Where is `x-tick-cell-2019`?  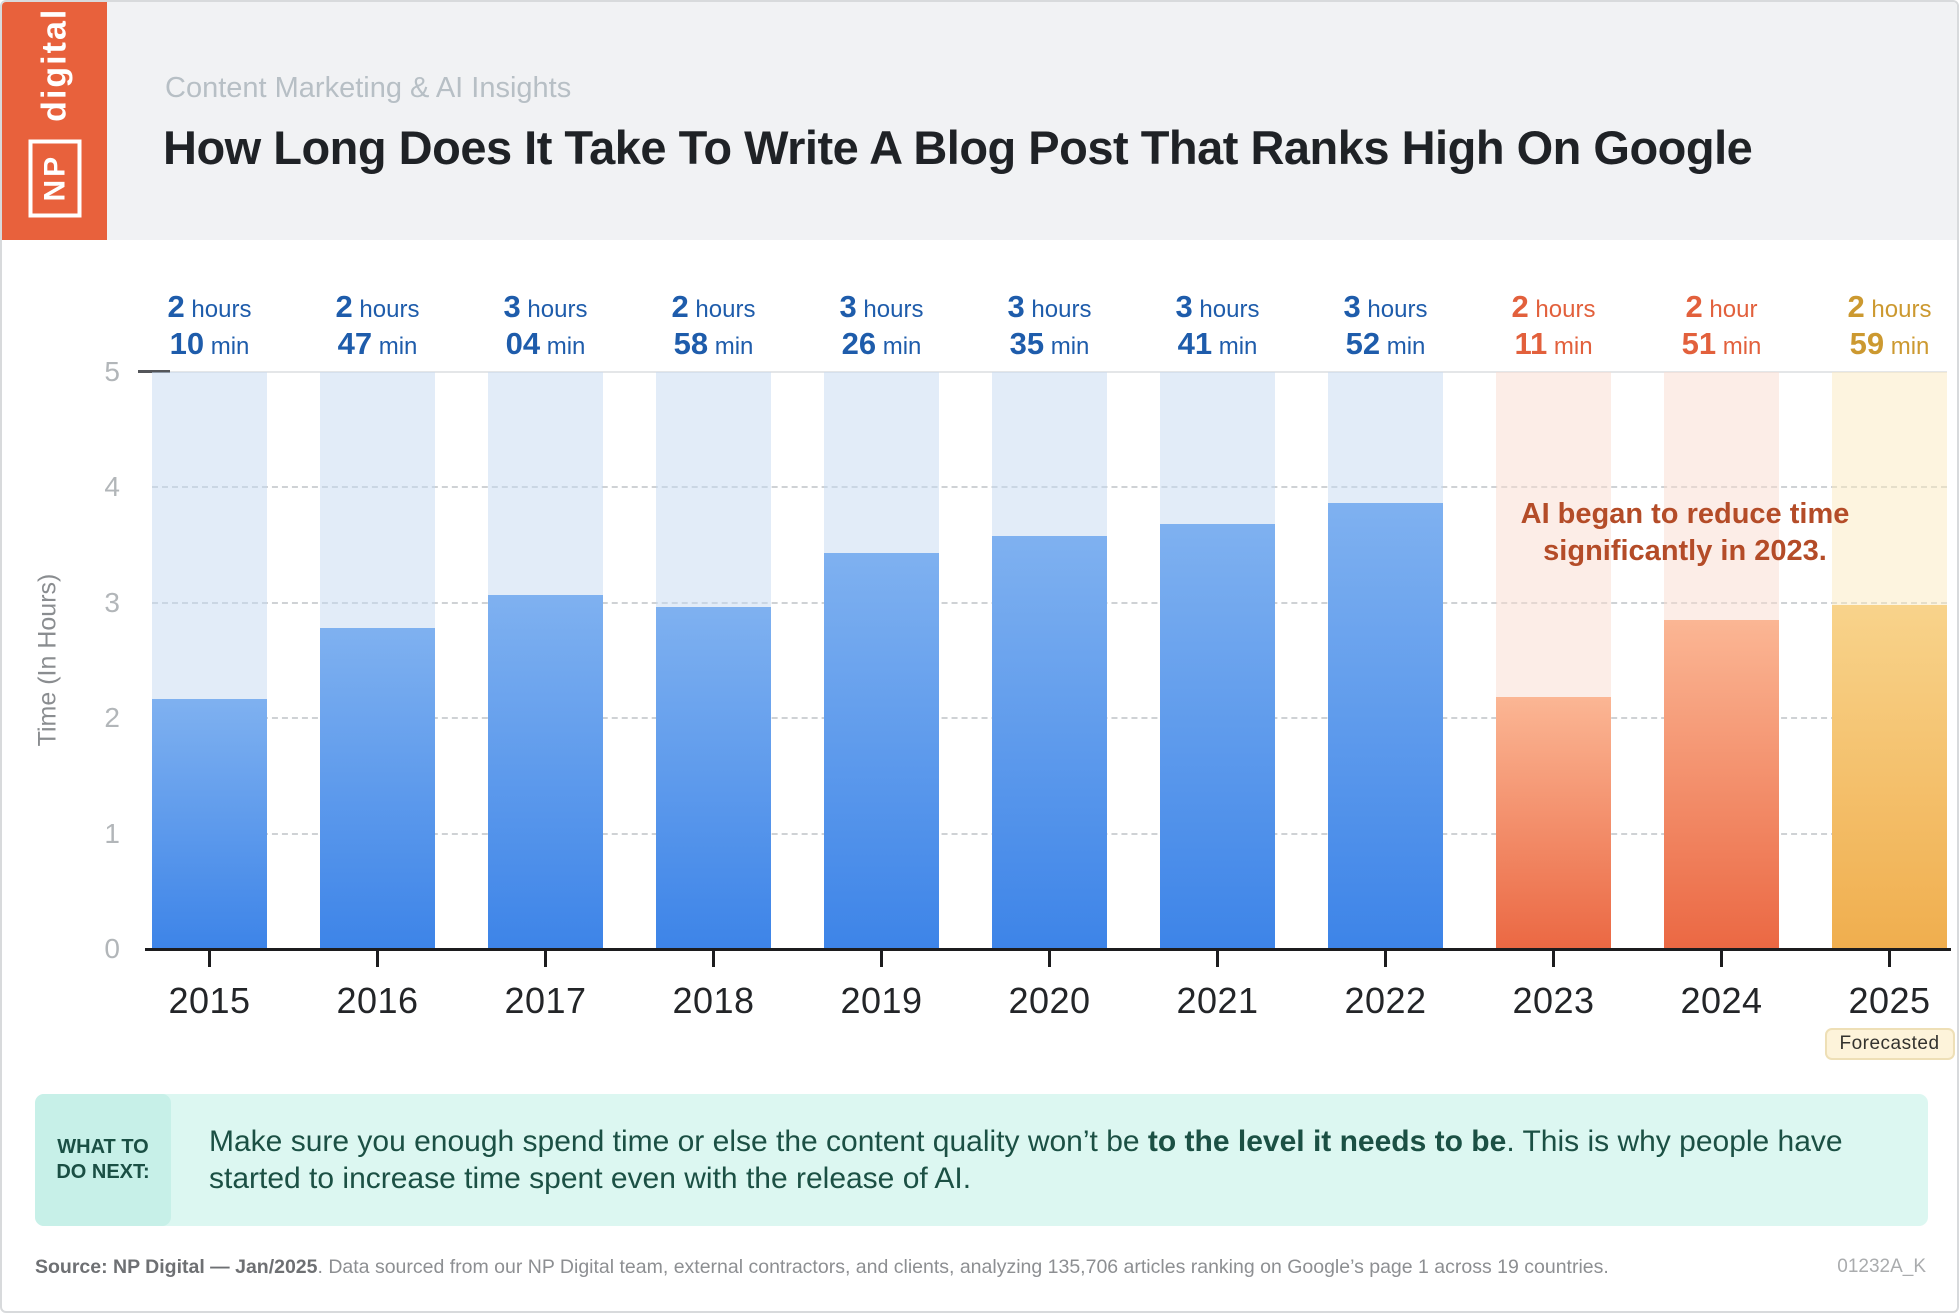
x-tick-cell-2019 is located at coordinates (881, 960).